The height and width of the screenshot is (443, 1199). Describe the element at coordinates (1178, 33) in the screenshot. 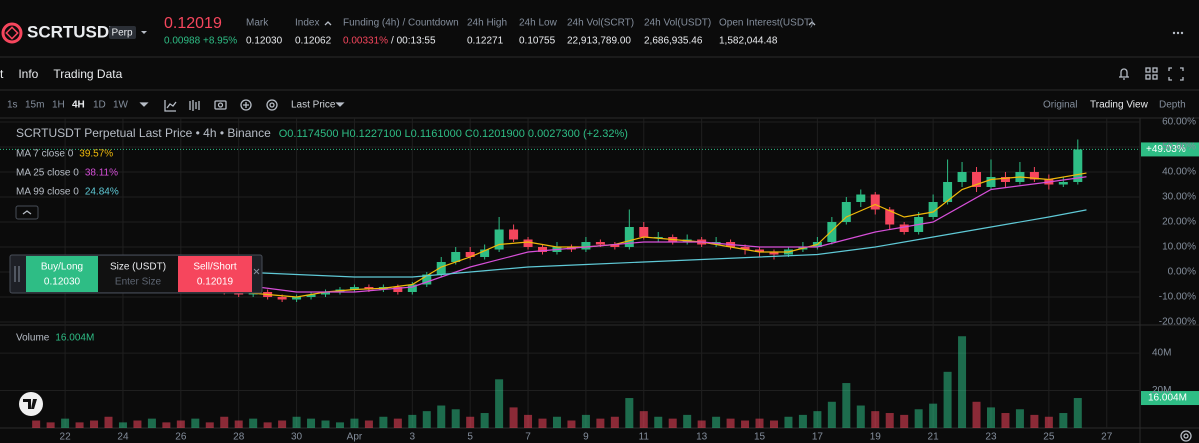

I see `more-menu` at that location.